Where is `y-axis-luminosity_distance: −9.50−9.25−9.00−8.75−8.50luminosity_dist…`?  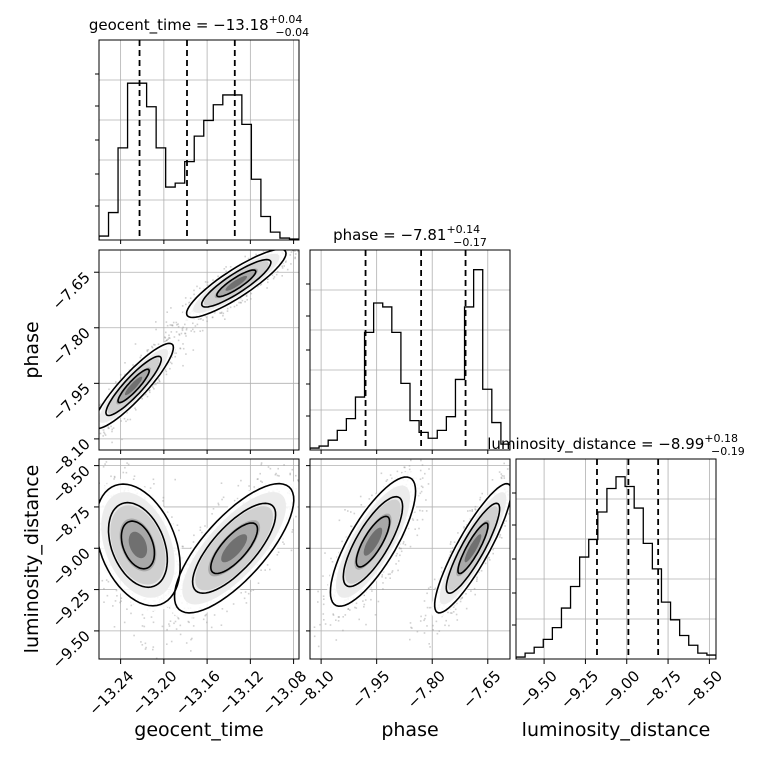 y-axis-luminosity_distance: −9.50−9.25−9.00−8.75−8.50luminosity_dist… is located at coordinates (60, 567).